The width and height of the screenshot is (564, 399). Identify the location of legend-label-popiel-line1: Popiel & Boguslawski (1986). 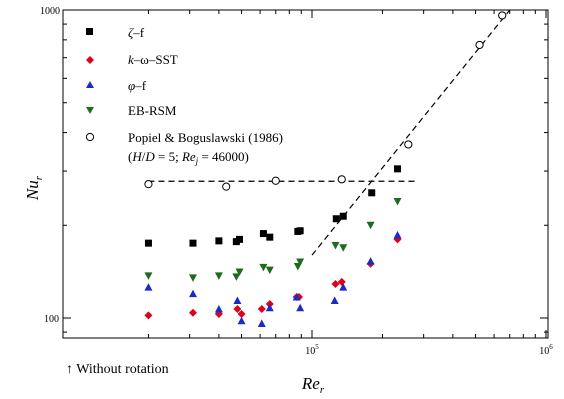
(205, 137).